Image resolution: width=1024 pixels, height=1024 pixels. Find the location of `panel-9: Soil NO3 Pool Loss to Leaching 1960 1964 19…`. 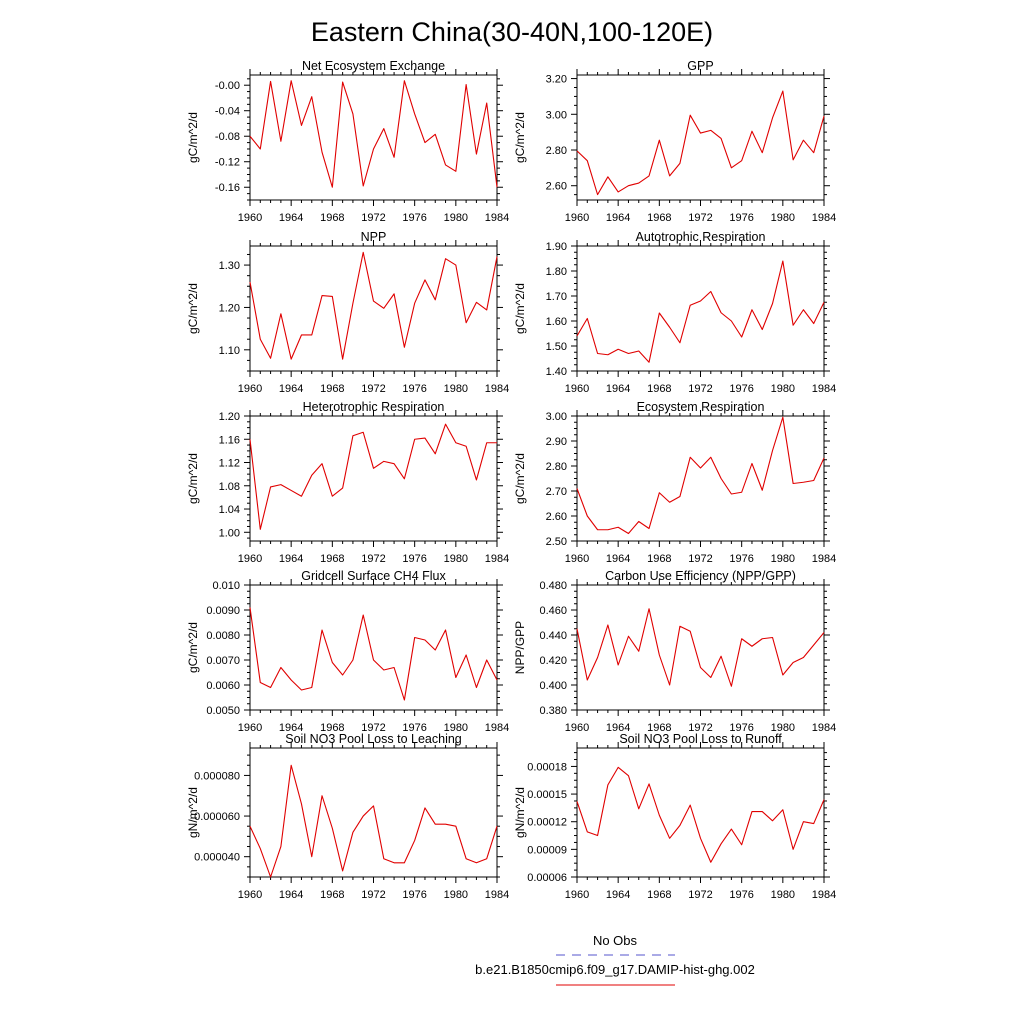

panel-9: Soil NO3 Pool Loss to Leaching 1960 1964 19… is located at coordinates (347, 816).